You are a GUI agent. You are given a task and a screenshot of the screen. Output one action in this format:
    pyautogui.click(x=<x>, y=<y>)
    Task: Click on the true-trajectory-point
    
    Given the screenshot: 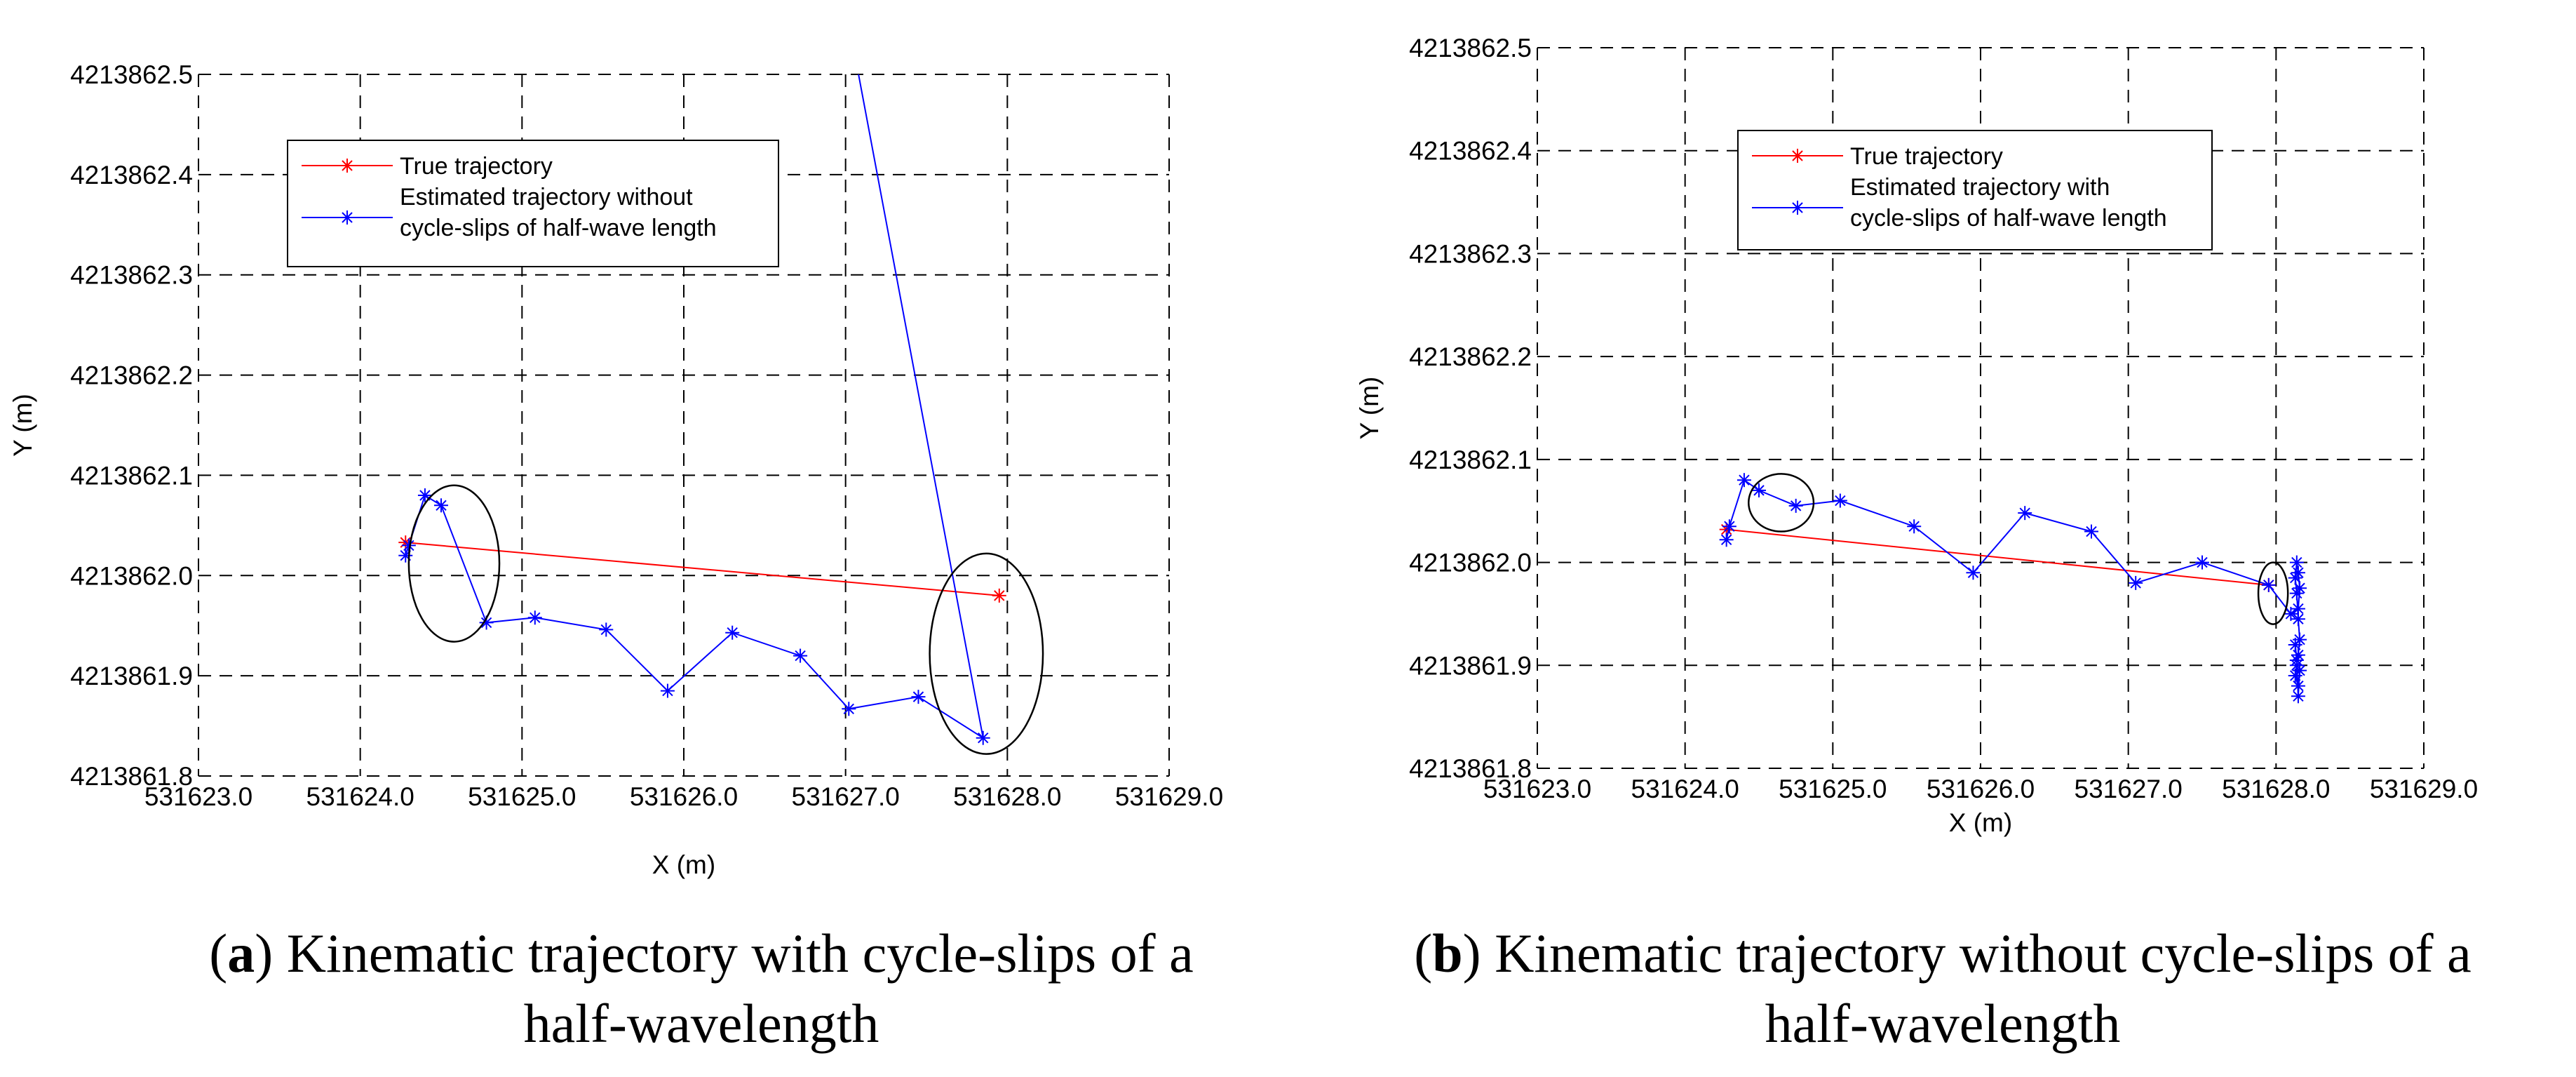 What is the action you would take?
    pyautogui.click(x=999, y=595)
    